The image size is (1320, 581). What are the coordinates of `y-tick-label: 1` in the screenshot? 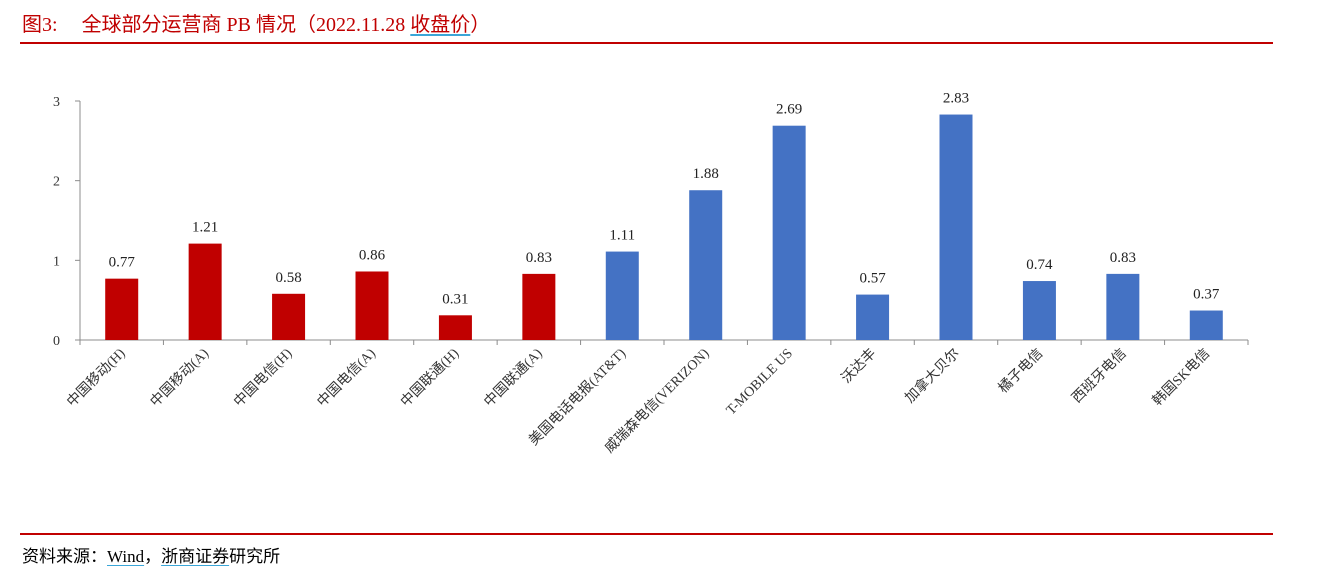 It's located at (56, 261).